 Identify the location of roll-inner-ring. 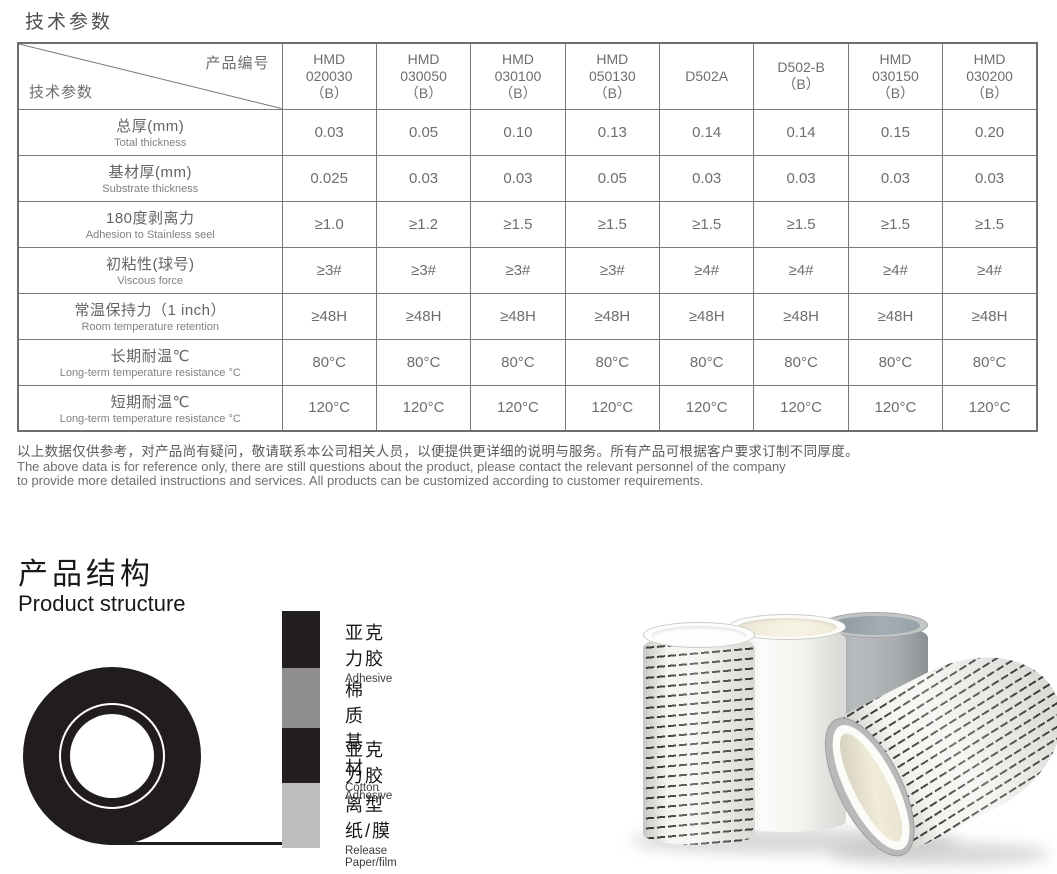
(112, 756).